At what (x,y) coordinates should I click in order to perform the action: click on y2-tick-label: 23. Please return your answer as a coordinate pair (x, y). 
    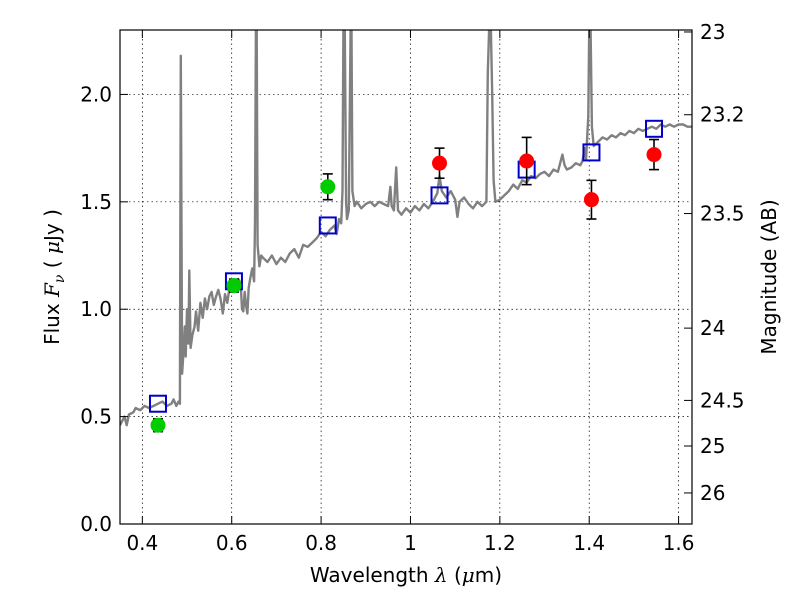
    Looking at the image, I should click on (712, 32).